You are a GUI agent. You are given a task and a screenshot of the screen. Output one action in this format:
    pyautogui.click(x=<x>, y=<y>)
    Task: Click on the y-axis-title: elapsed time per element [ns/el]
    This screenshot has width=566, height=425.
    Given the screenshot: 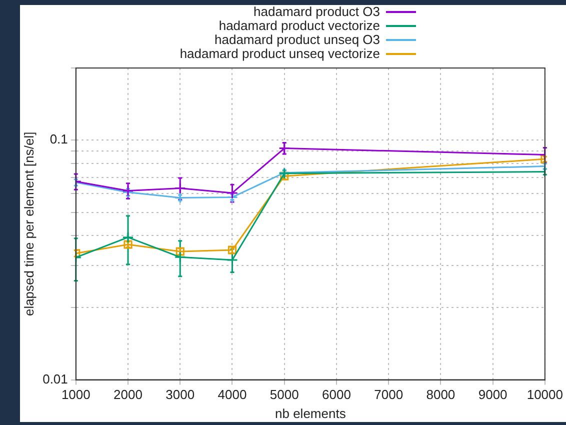 What is the action you would take?
    pyautogui.click(x=28, y=224)
    